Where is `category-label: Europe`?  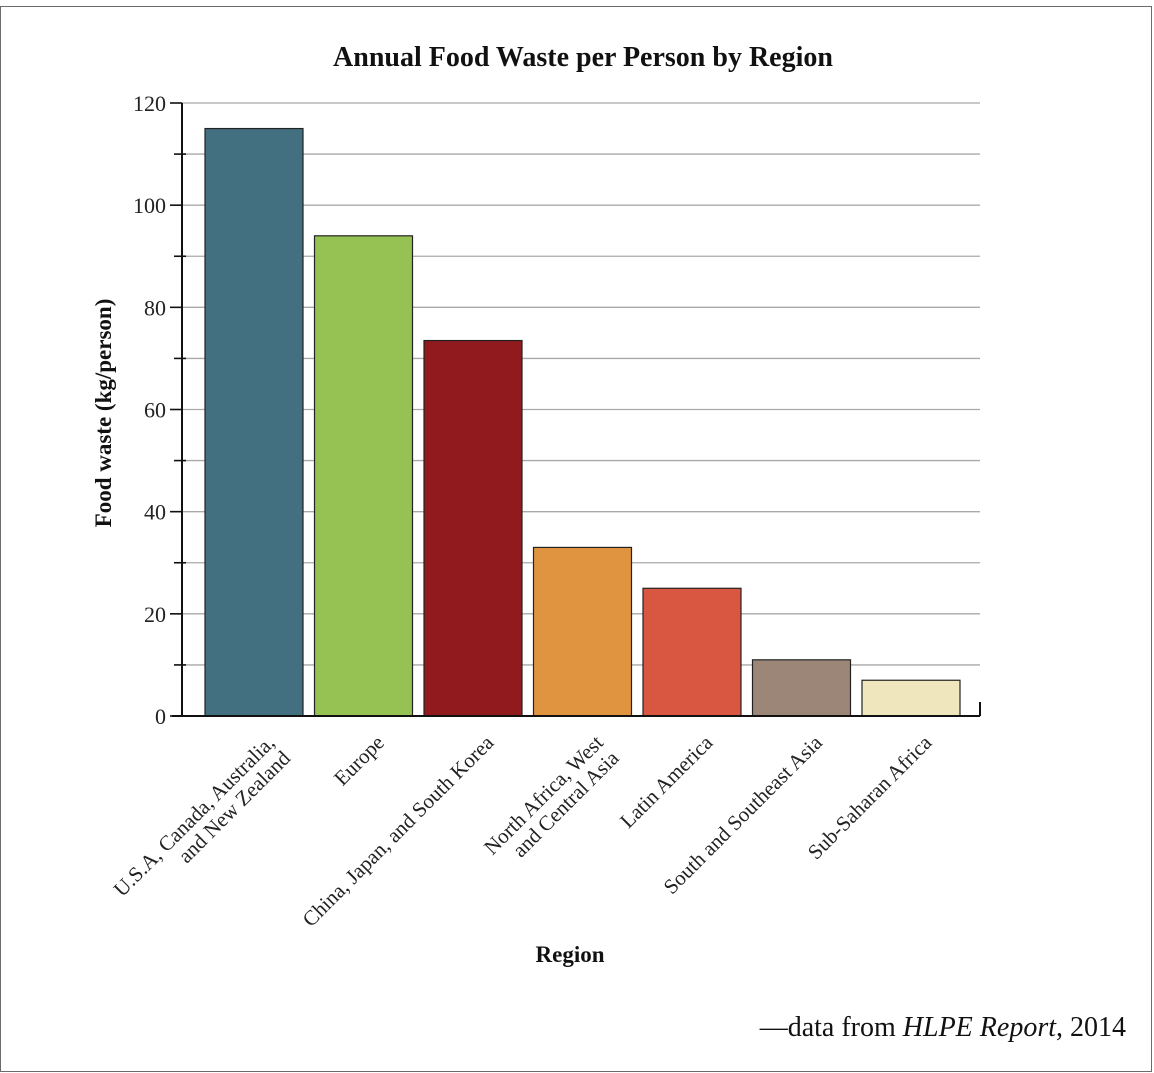
category-label: Europe is located at coordinates (359, 760).